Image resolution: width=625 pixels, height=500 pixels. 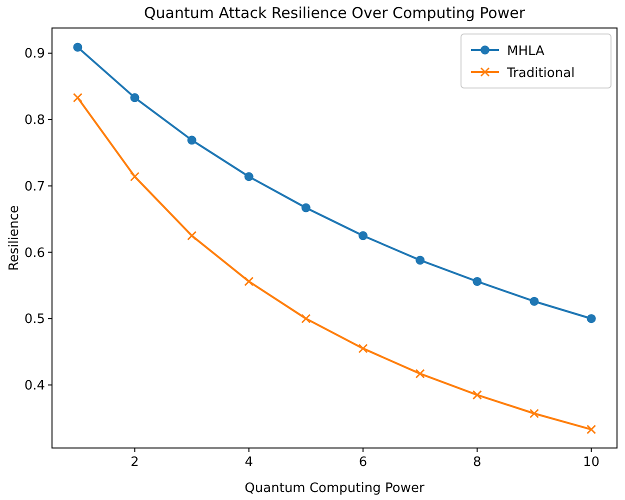 What do you see at coordinates (34, 120) in the screenshot?
I see `y-tick-label: 0.8` at bounding box center [34, 120].